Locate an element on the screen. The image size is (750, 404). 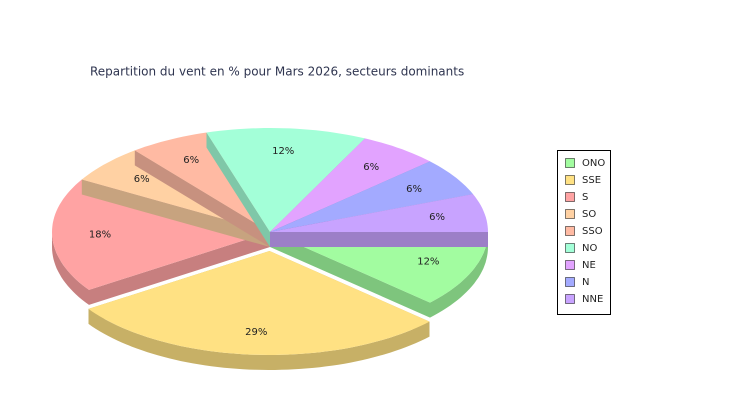
legend-label: S is located at coordinates (585, 197).